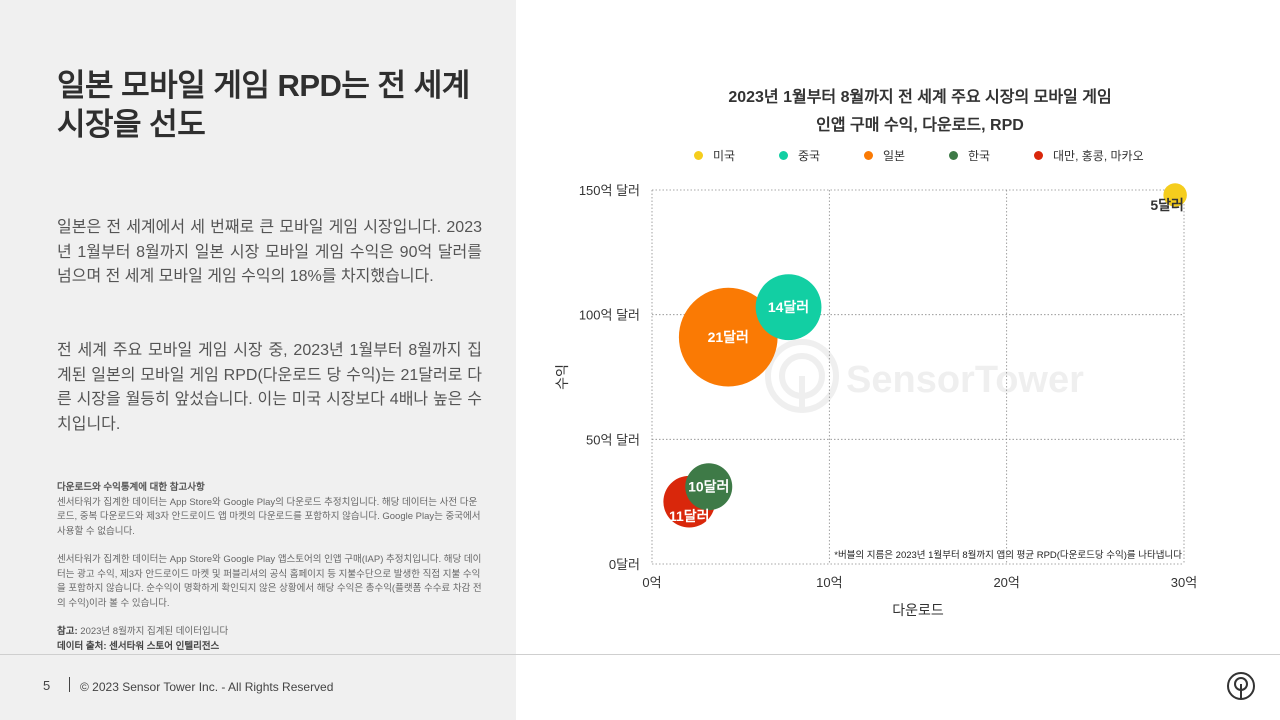  Describe the element at coordinates (1098, 156) in the screenshot. I see `legend-label: 대만, 홍콩, 마카오` at that location.